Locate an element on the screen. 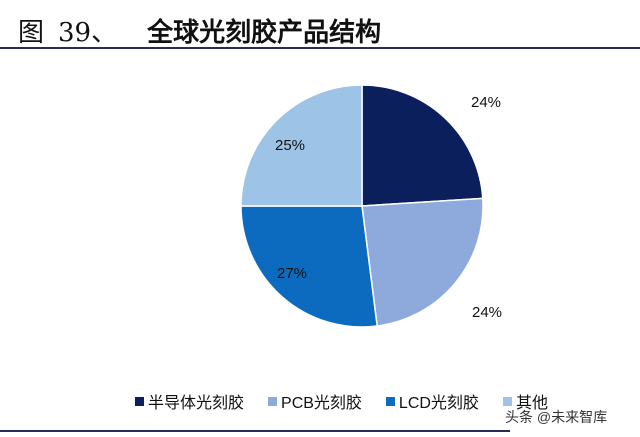 The image size is (640, 437). chart-legend: 半导体光刻胶 PCB光刻胶 LCD光刻胶 其他 is located at coordinates (341, 401).